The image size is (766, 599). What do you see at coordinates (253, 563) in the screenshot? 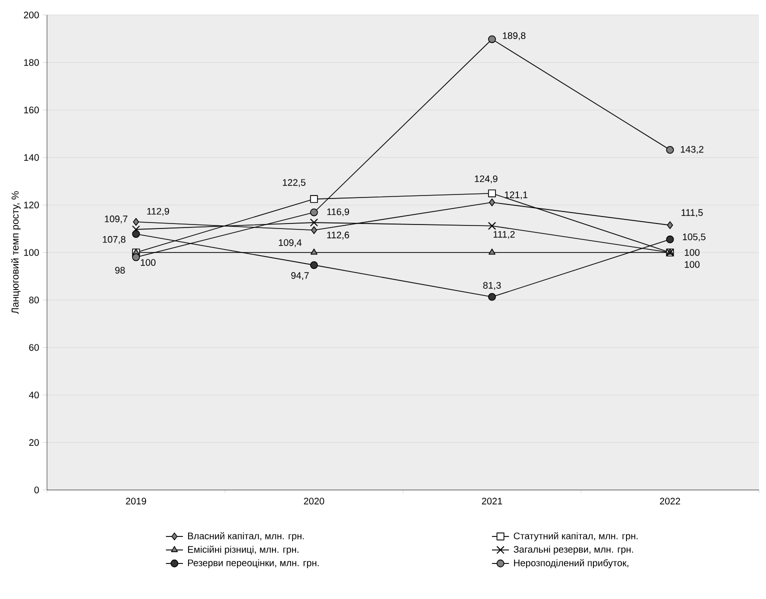
I see `legend-label: Резерви переоцінки, млн. грн.` at bounding box center [253, 563].